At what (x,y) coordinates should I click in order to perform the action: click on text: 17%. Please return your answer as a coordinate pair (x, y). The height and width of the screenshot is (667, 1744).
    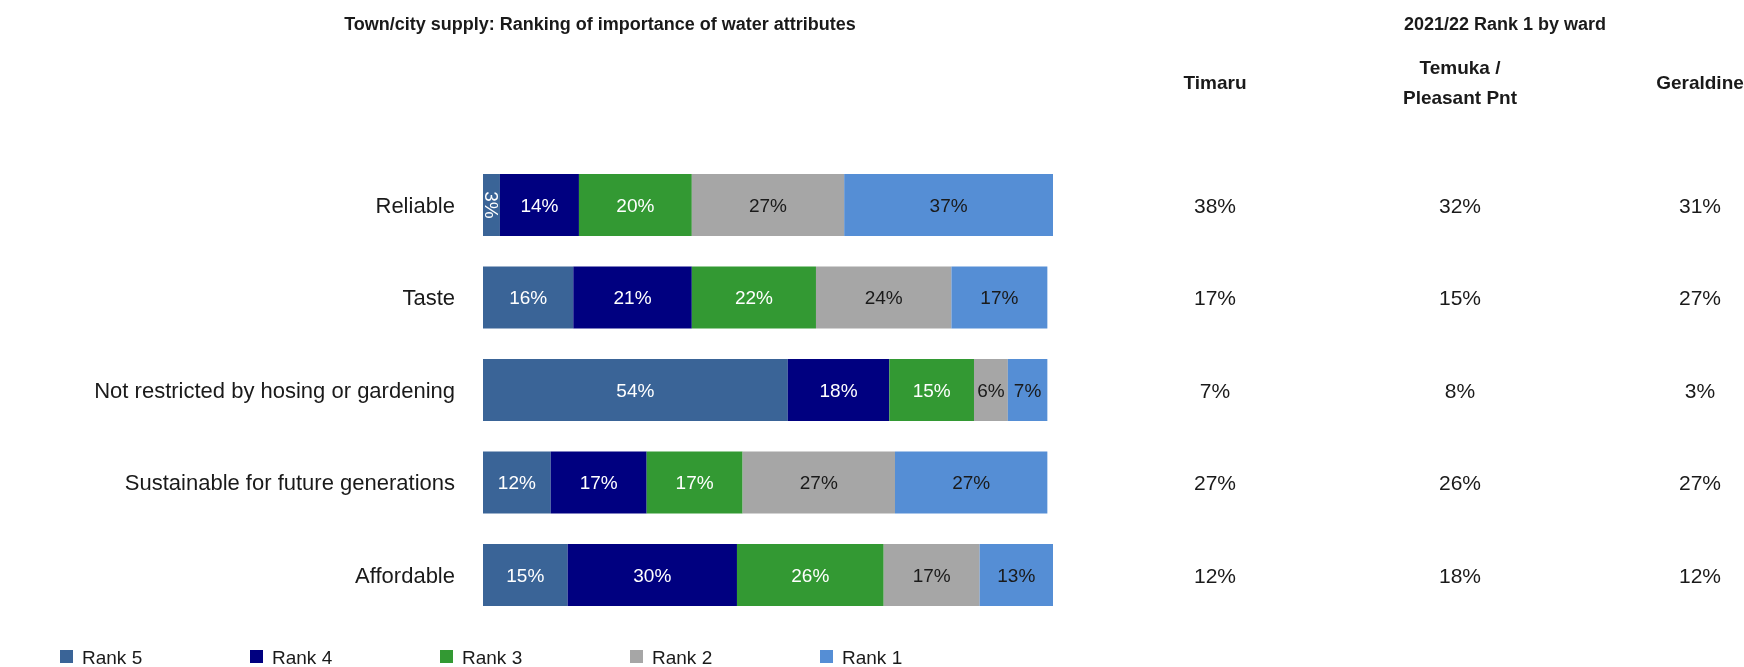
    Looking at the image, I should click on (1215, 297).